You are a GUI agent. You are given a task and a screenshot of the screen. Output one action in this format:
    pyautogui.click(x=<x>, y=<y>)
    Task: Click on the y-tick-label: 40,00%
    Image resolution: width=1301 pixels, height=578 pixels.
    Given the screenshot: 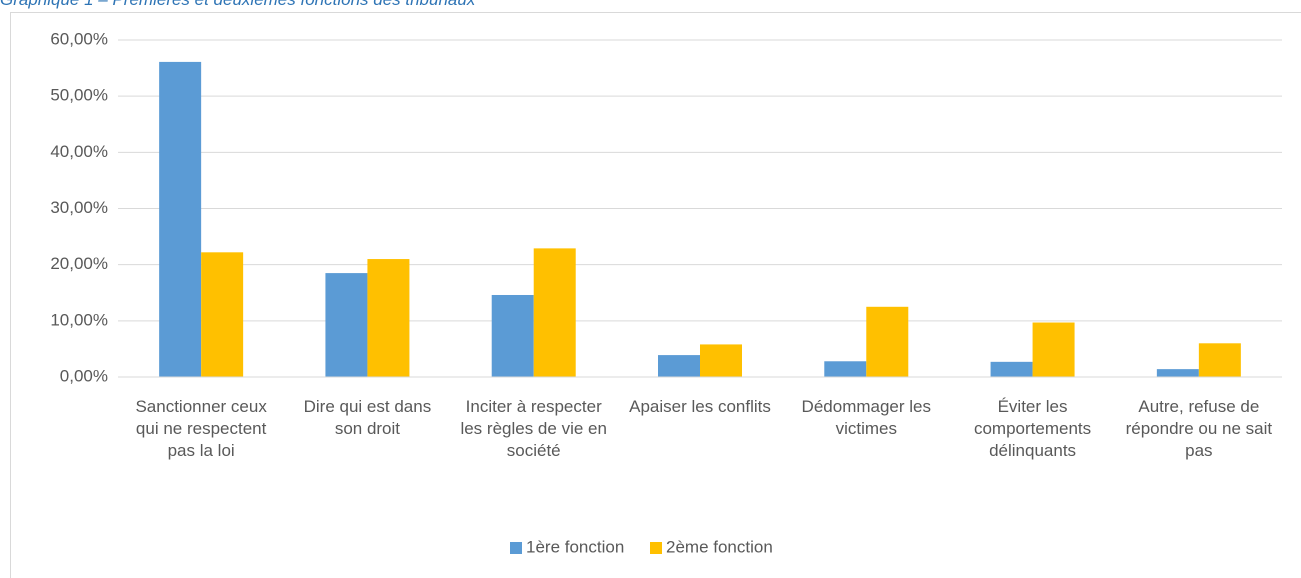 What is the action you would take?
    pyautogui.click(x=79, y=151)
    